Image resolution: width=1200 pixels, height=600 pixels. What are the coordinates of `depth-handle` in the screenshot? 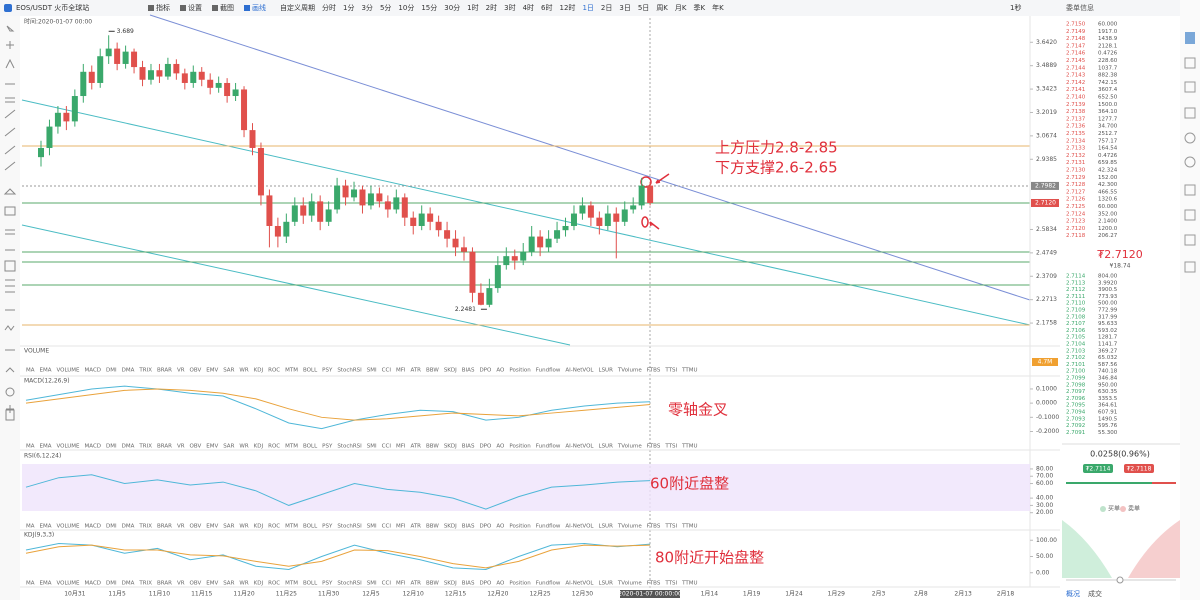 It's located at (1120, 580).